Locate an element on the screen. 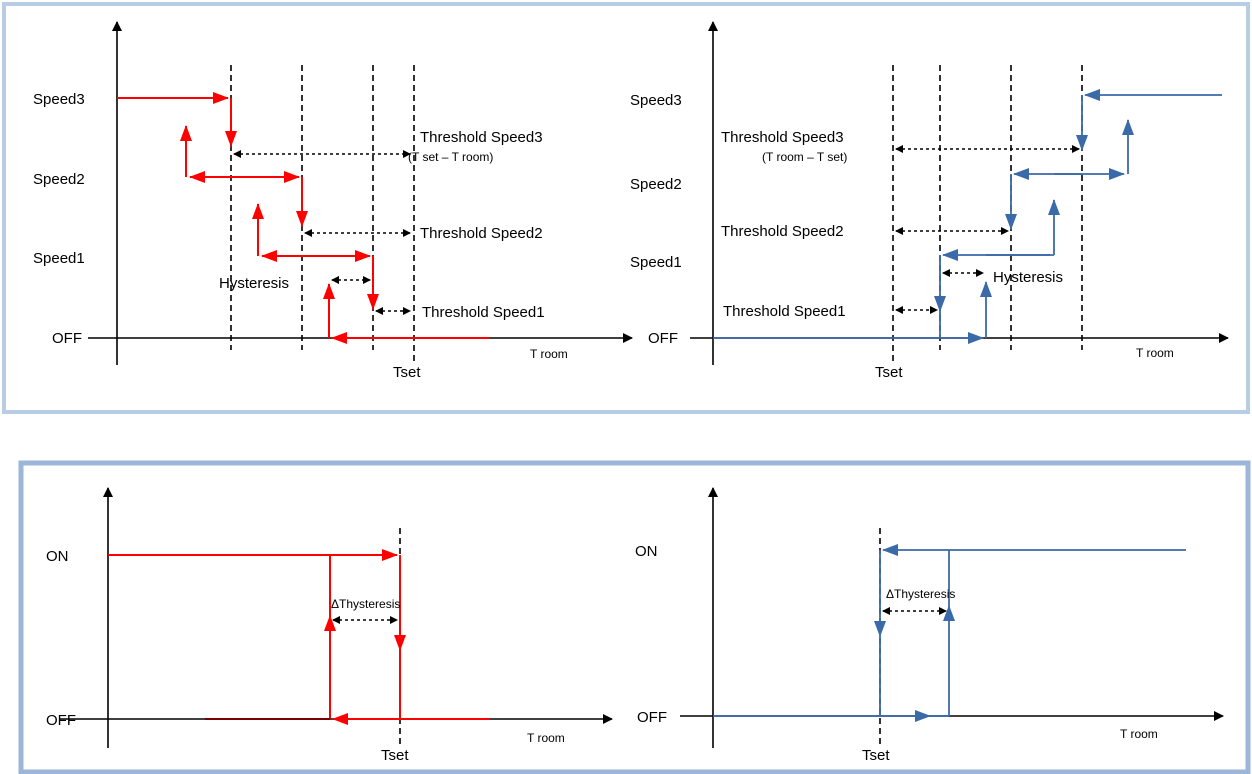 The image size is (1252, 774). threshold-speed3-formula: (T set – T room) is located at coordinates (450, 157).